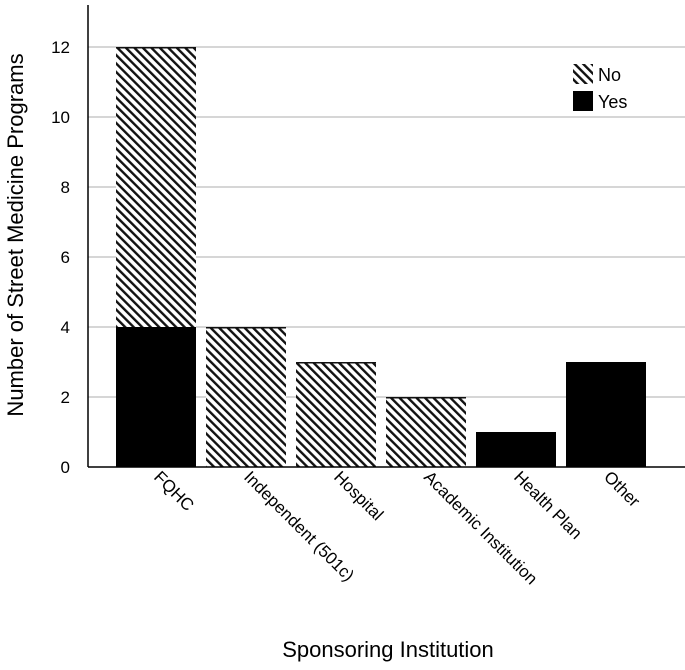 Image resolution: width=685 pixels, height=670 pixels. I want to click on x-tick-label: FQHC, so click(173, 490).